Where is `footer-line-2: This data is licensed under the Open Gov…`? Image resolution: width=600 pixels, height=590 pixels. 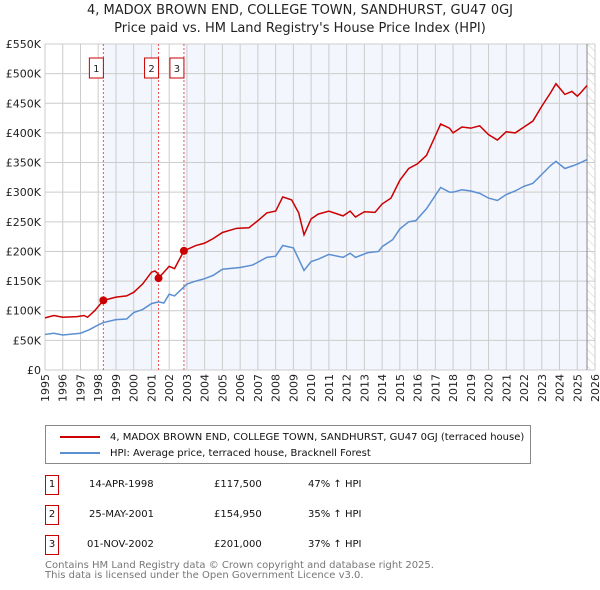
footer-line-2: This data is licensed under the Open Gov… is located at coordinates (204, 575).